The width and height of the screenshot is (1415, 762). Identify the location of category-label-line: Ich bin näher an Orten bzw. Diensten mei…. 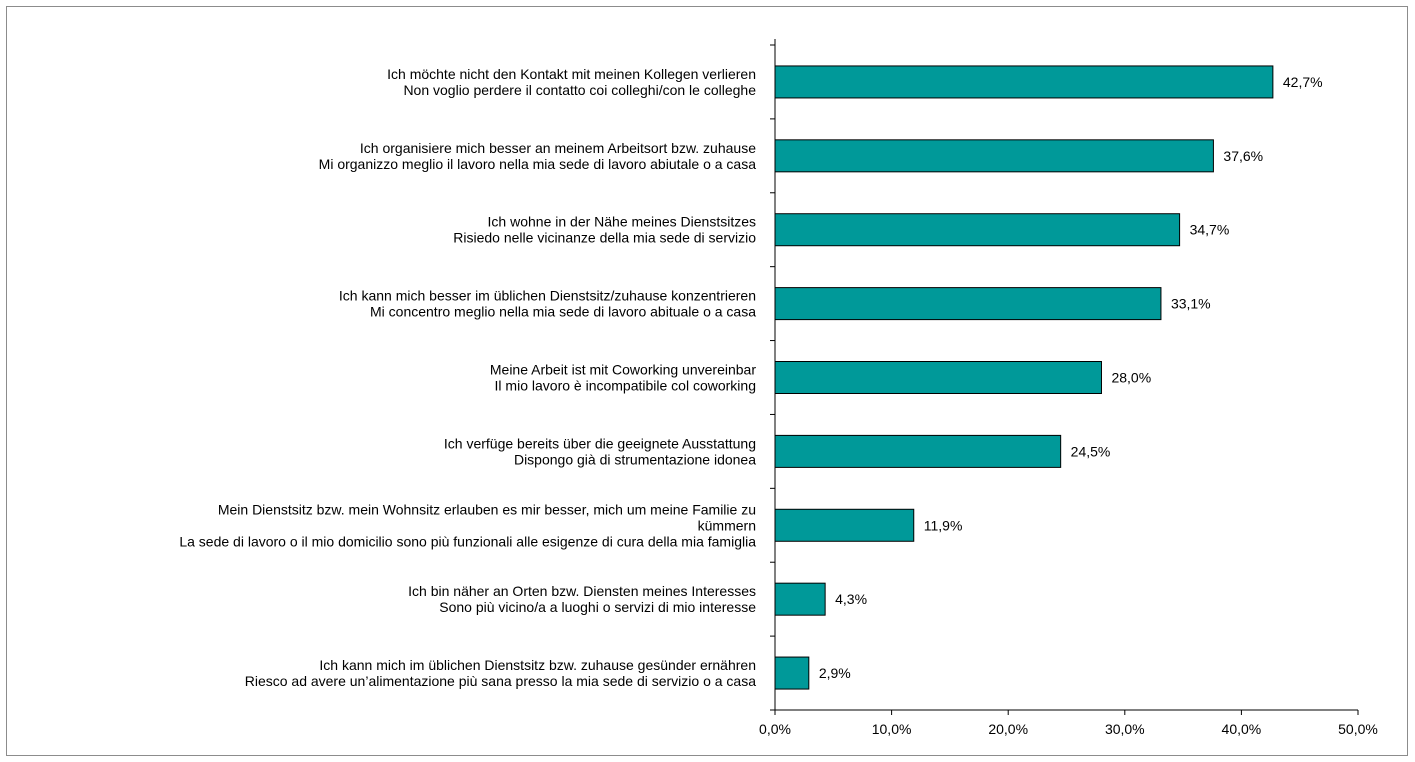
(582, 591).